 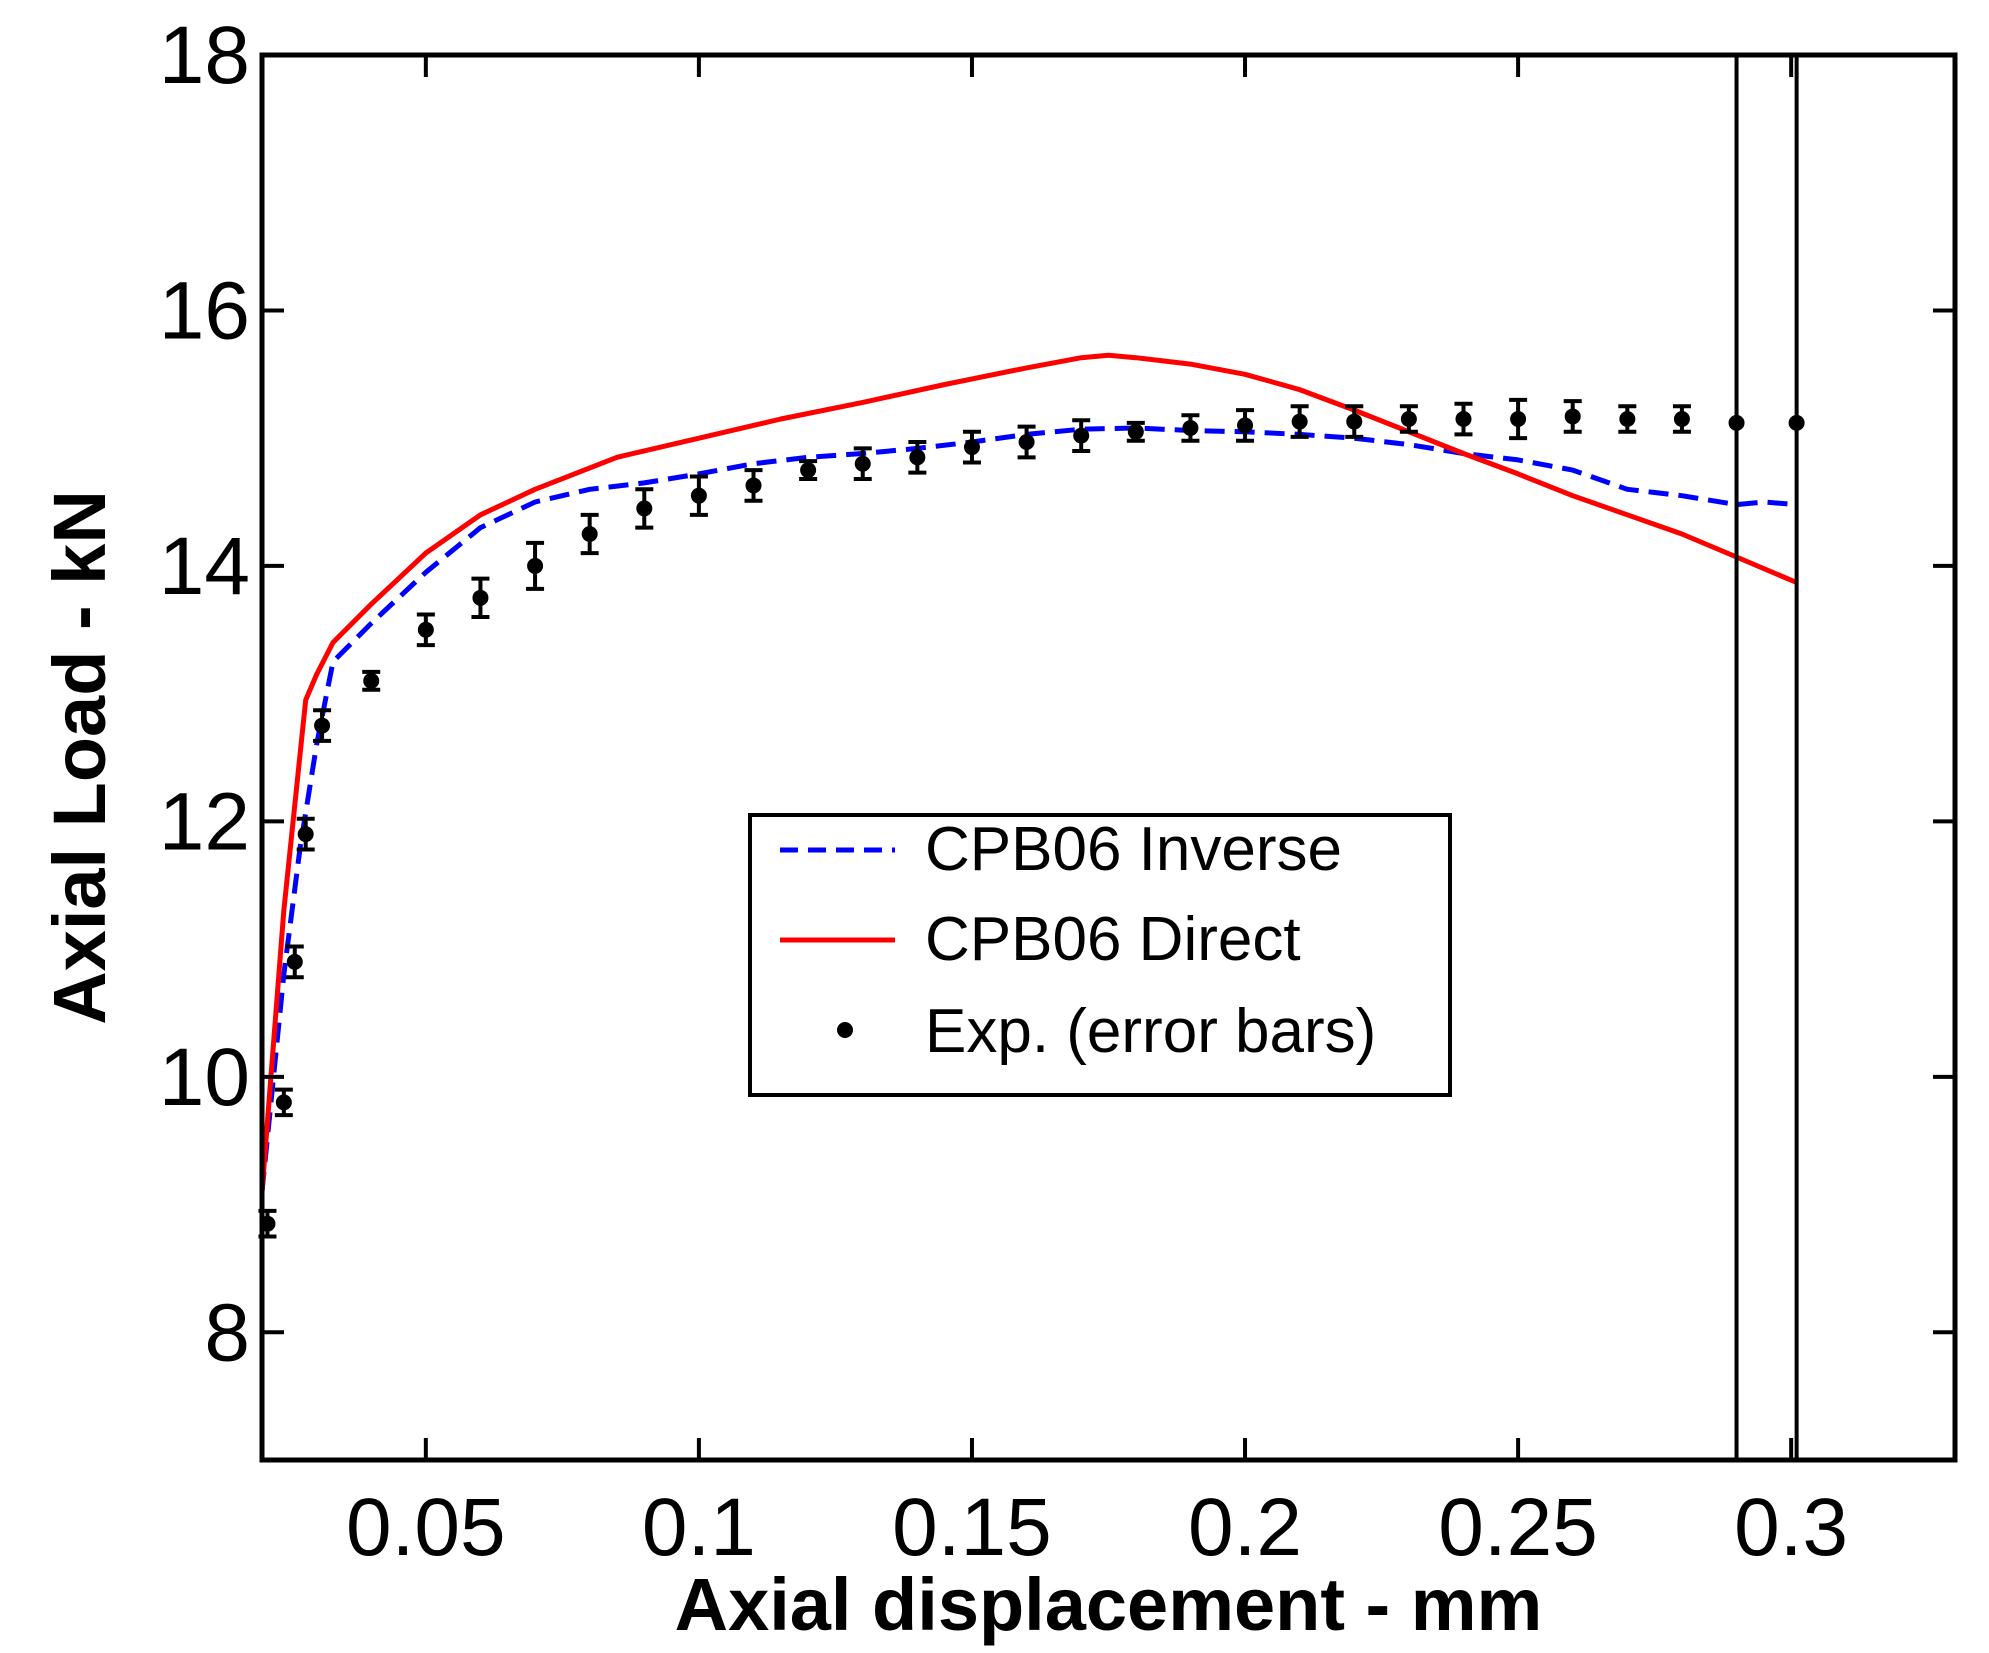 What do you see at coordinates (79, 757) in the screenshot?
I see `y-axis-title: Axial Load - kN` at bounding box center [79, 757].